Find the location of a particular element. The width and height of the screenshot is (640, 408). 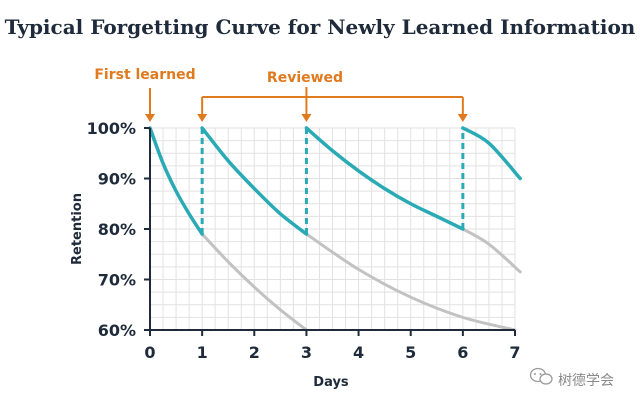

watermark: 树德学会 is located at coordinates (571, 378).